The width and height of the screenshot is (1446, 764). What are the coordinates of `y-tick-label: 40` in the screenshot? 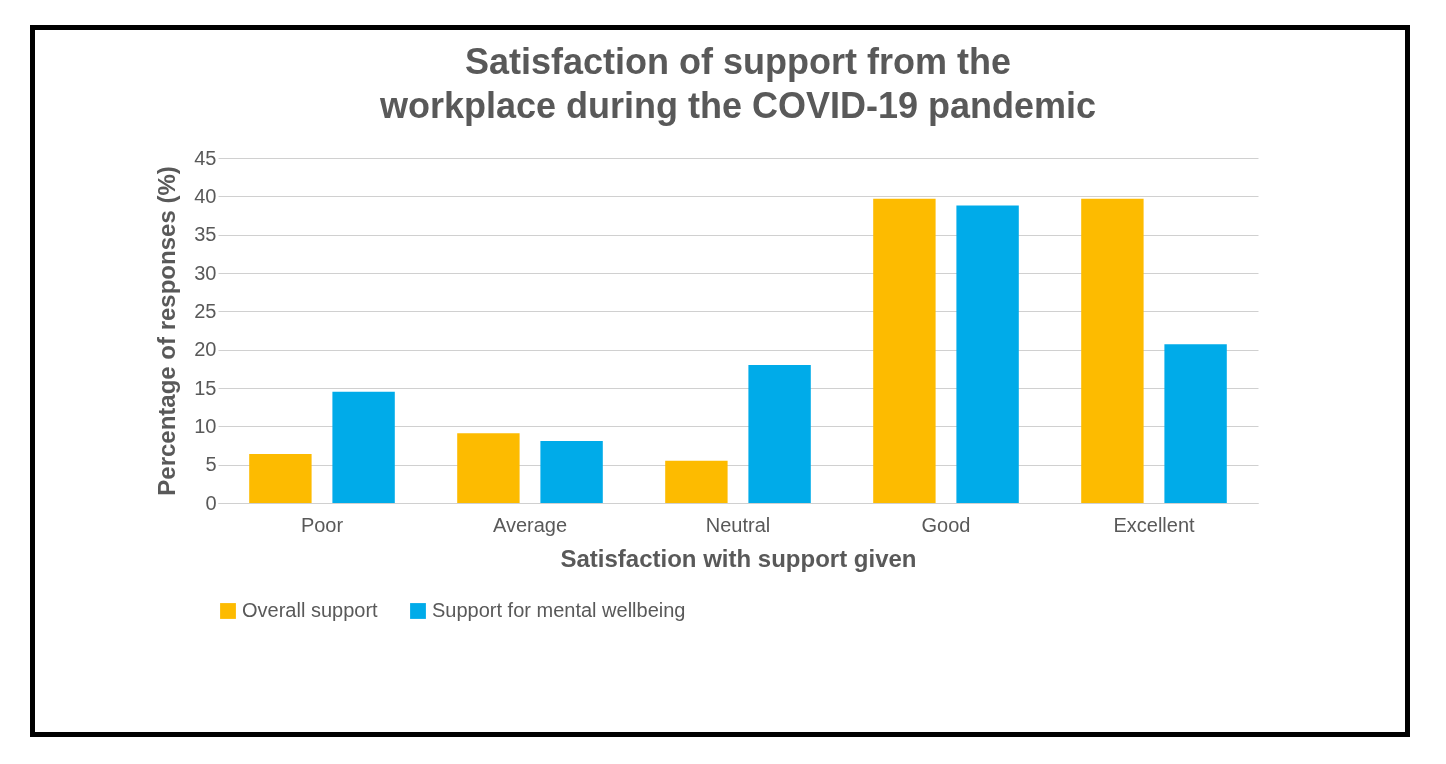 It's located at (205, 195).